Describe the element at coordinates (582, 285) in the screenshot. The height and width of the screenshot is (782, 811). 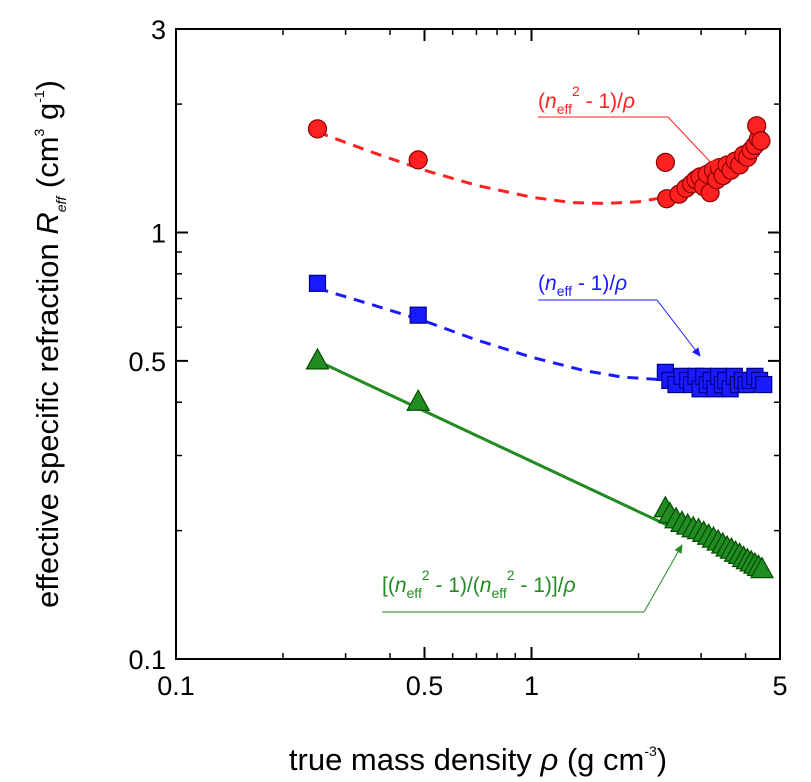
I see `annotation-blue-label: (neff - 1)/ρ` at that location.